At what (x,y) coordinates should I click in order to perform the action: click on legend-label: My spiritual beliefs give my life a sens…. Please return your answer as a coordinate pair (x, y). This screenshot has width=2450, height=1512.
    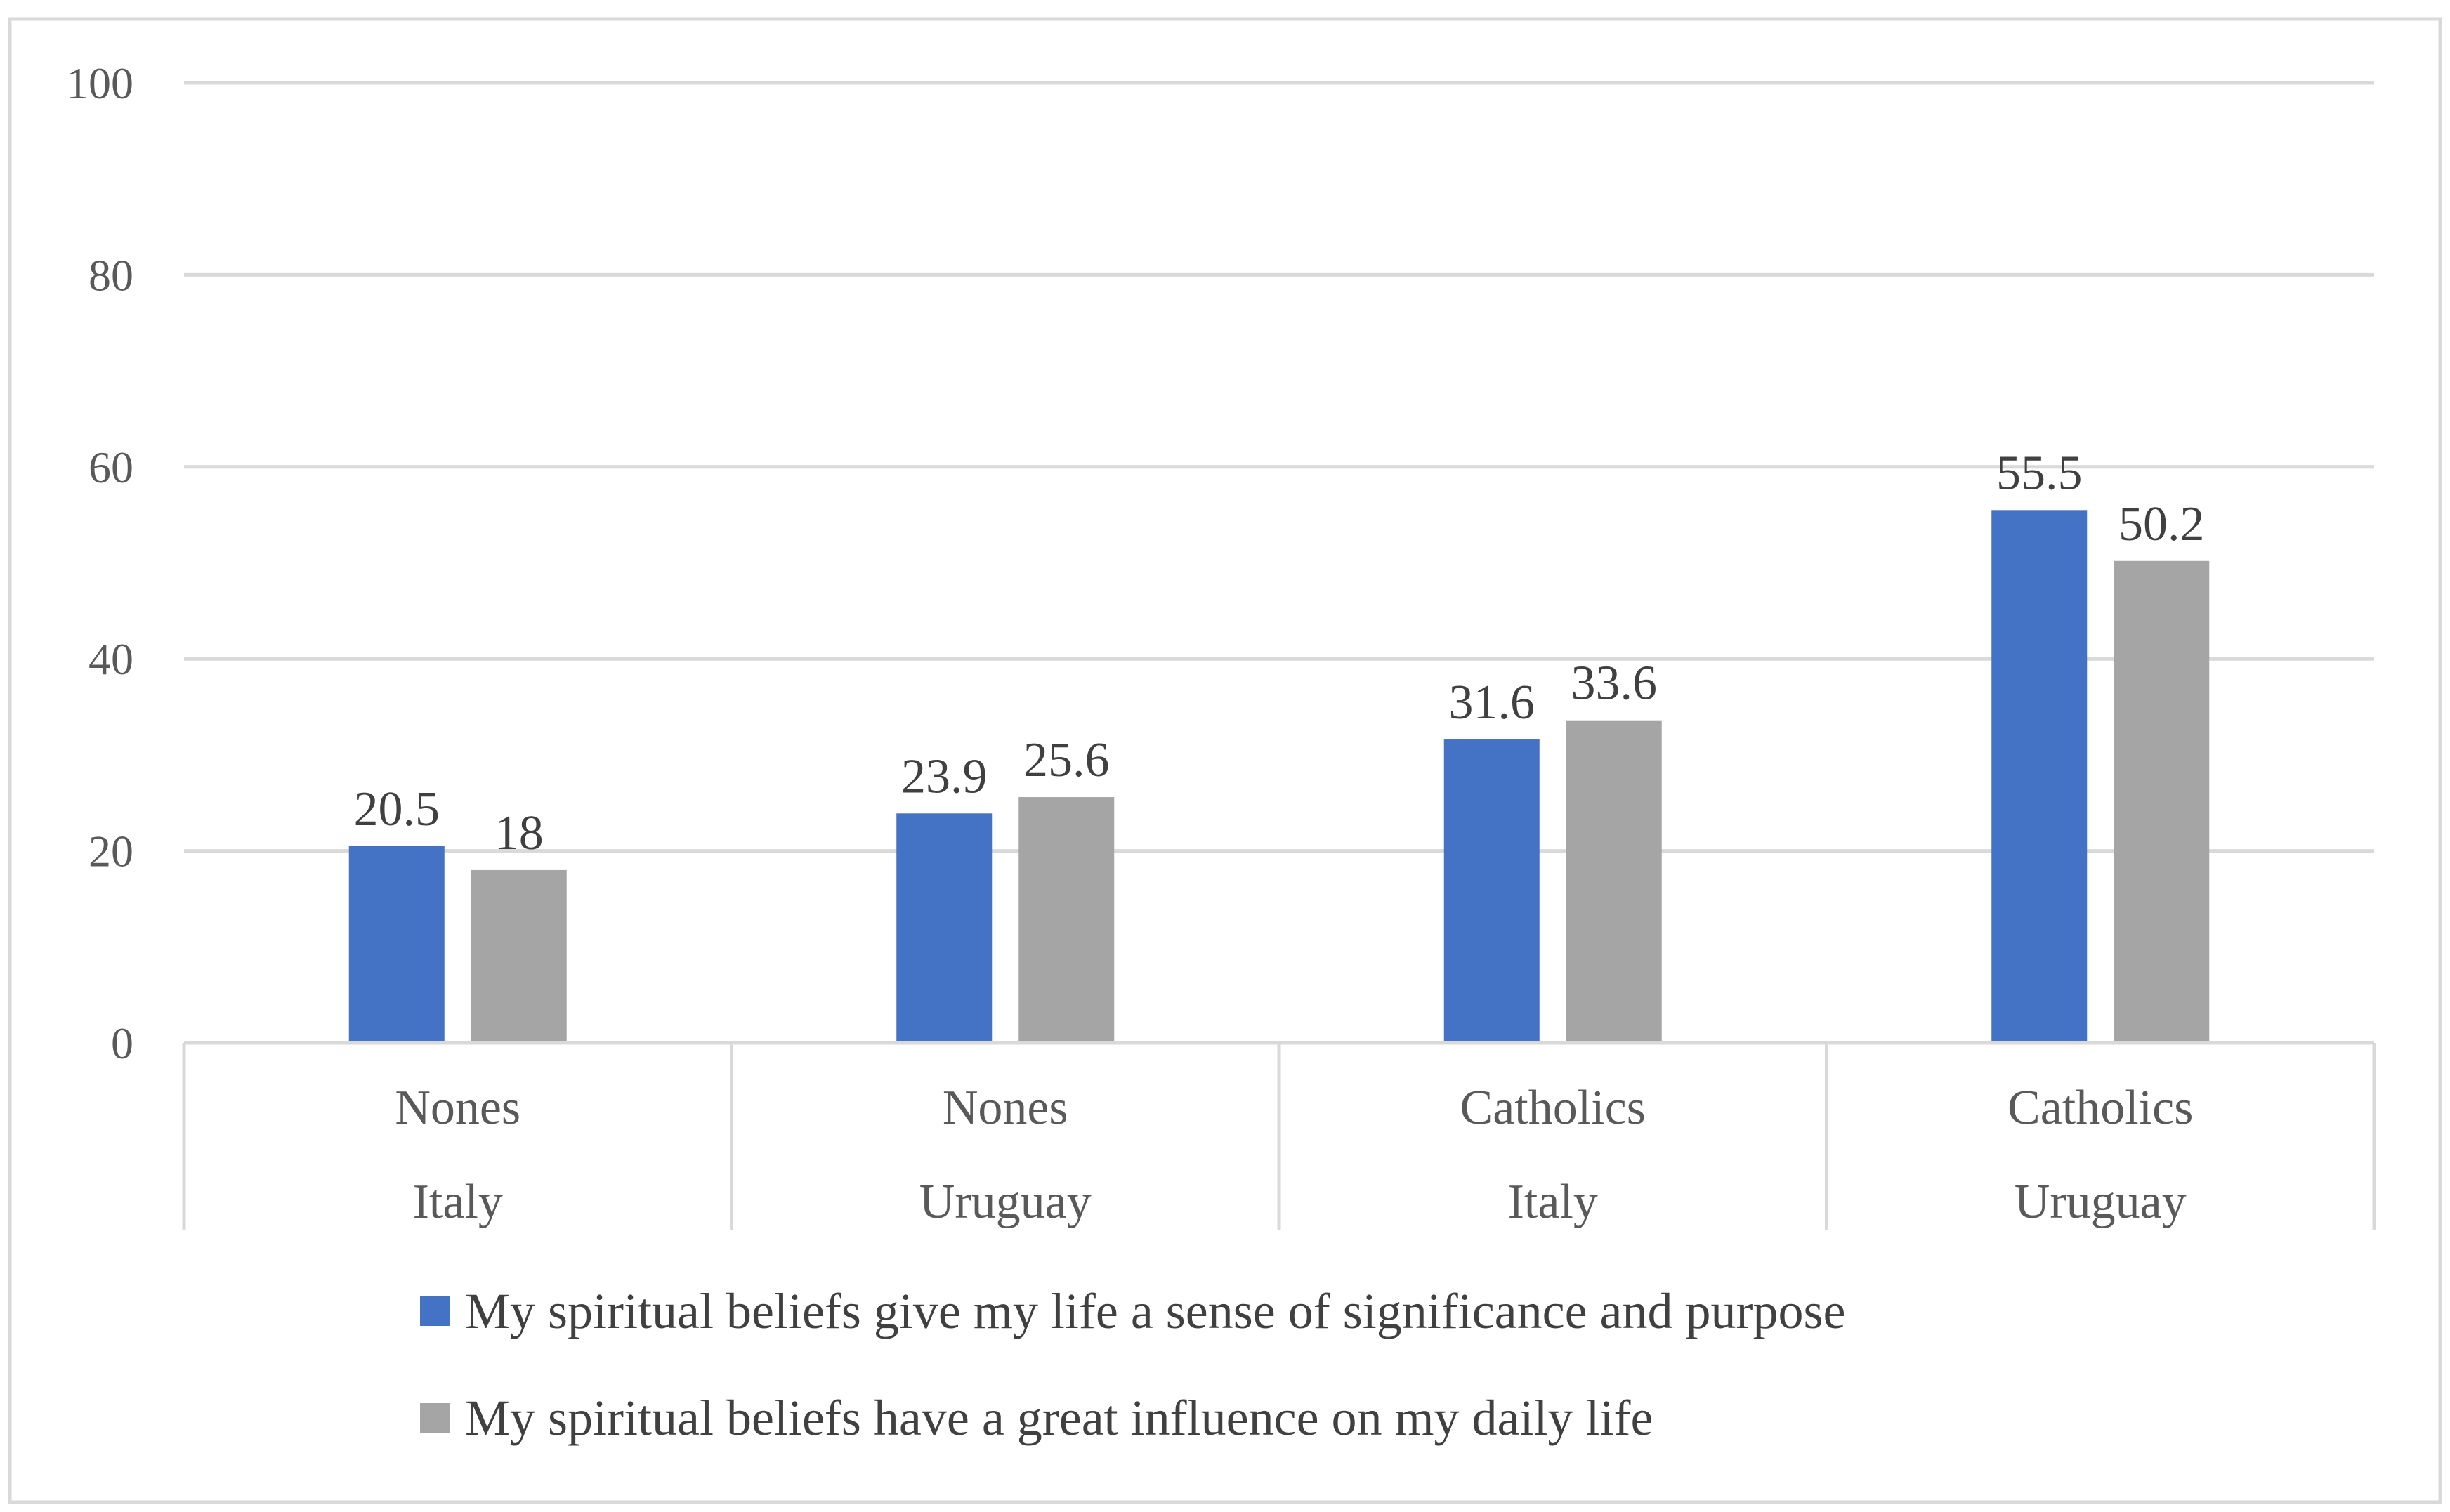
    Looking at the image, I should click on (1155, 1311).